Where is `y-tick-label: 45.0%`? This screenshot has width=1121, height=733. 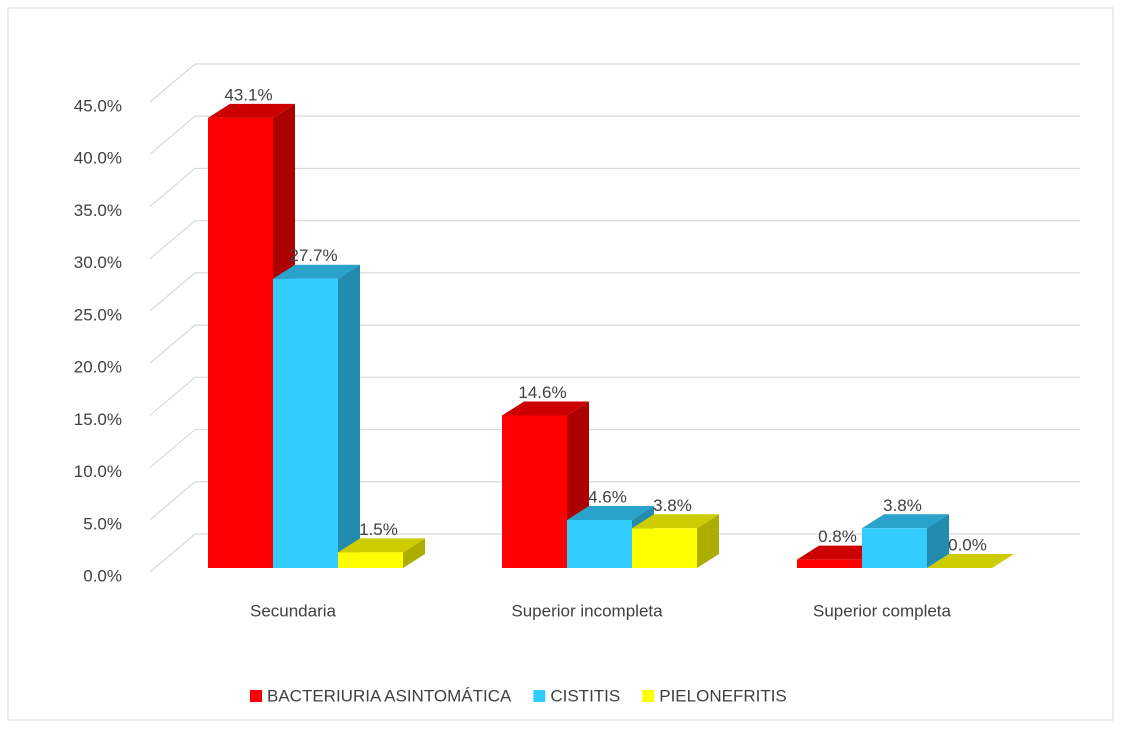 y-tick-label: 45.0% is located at coordinates (98, 105).